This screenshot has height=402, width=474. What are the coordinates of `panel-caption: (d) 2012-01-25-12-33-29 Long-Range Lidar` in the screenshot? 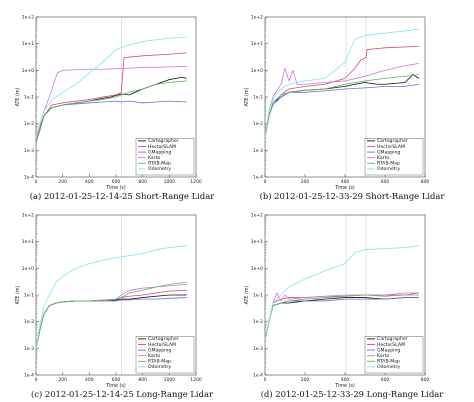 It's located at (352, 394).